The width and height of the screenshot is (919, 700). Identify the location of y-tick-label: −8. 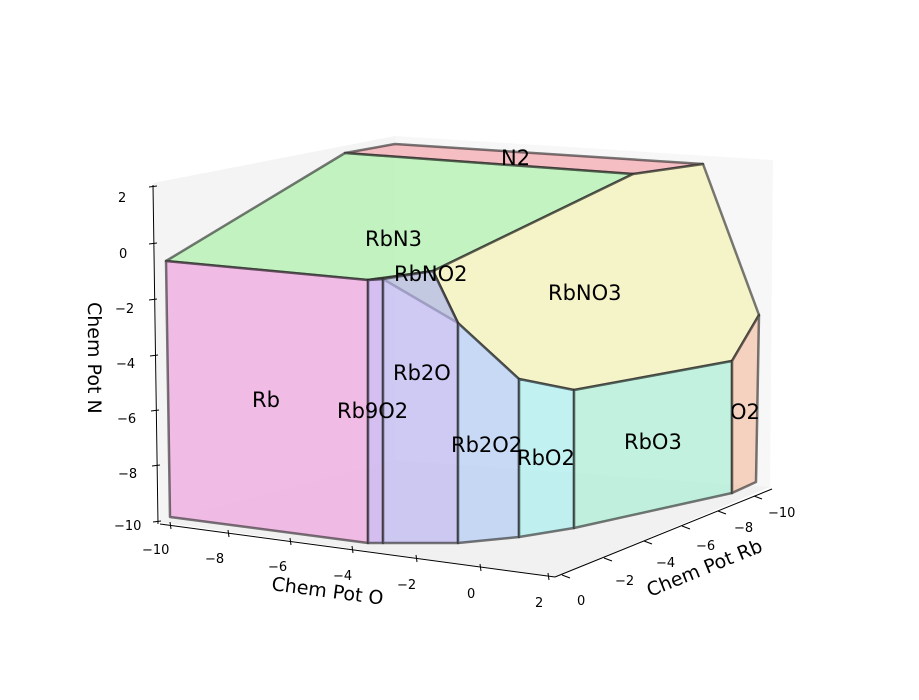
(743, 528).